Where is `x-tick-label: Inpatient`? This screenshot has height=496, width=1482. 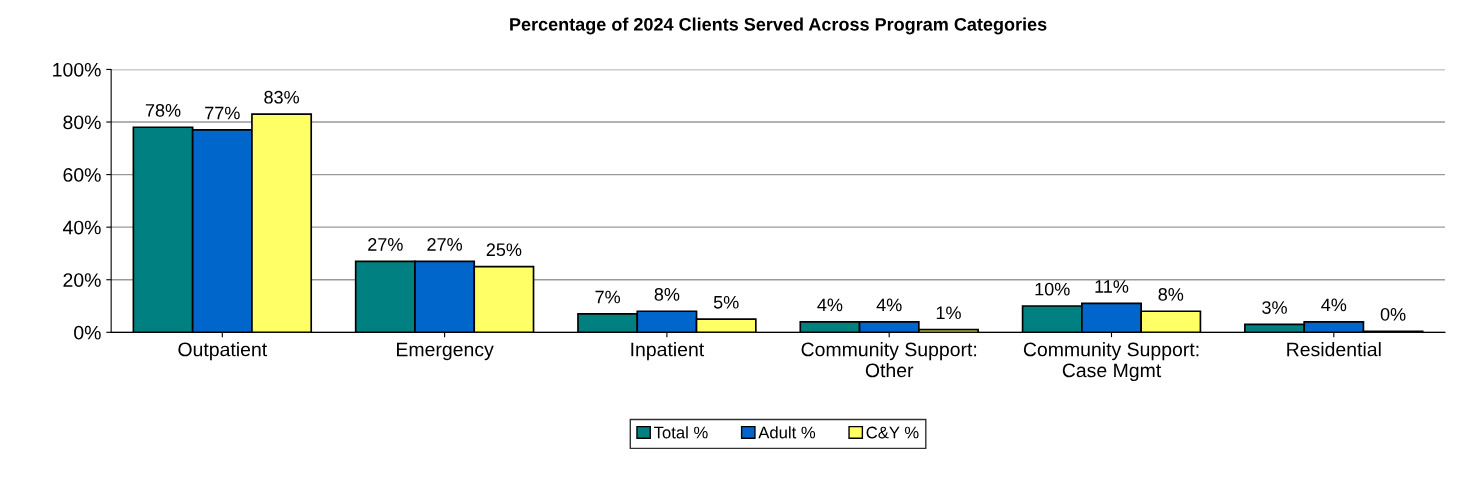 x-tick-label: Inpatient is located at coordinates (668, 351).